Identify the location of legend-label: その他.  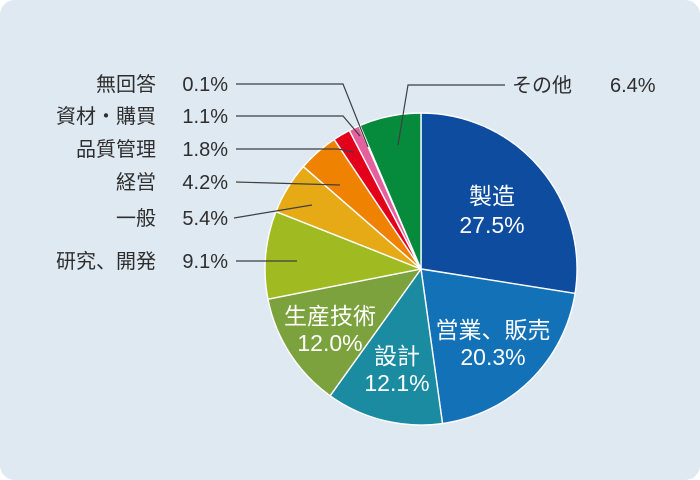
(542, 85).